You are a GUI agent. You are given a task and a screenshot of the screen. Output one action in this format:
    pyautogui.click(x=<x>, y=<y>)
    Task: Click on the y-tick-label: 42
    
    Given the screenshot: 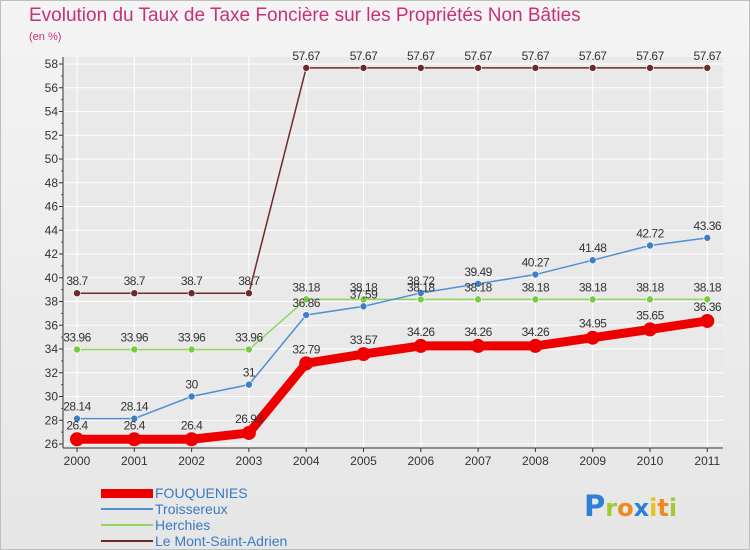 What is the action you would take?
    pyautogui.click(x=52, y=254)
    